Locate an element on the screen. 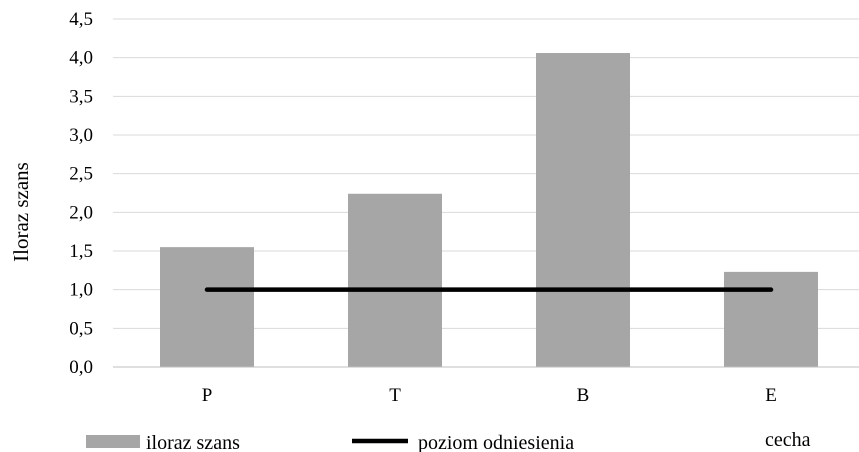 This screenshot has width=859, height=452. y-axis-title: Iloraz szans is located at coordinates (21, 212).